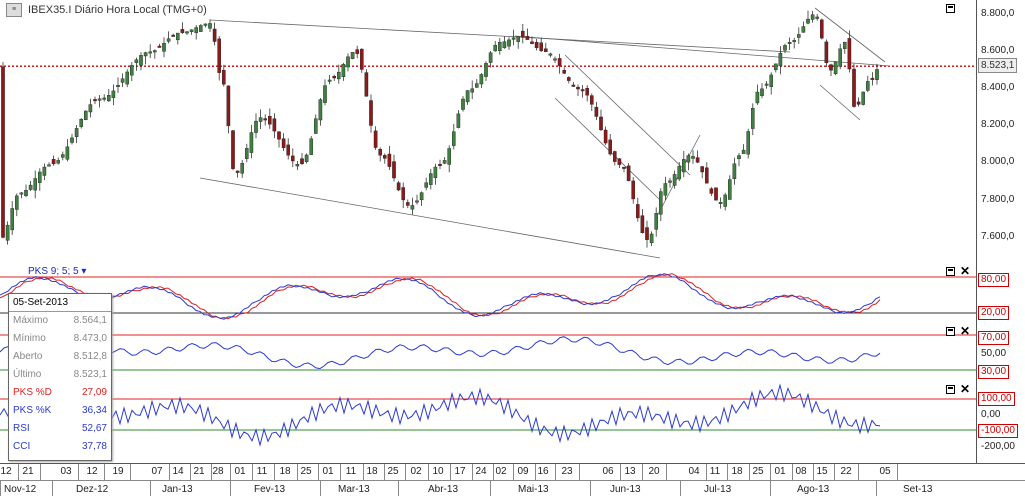  What do you see at coordinates (991, 414) in the screenshot?
I see `cci-level-0: 0,00` at bounding box center [991, 414].